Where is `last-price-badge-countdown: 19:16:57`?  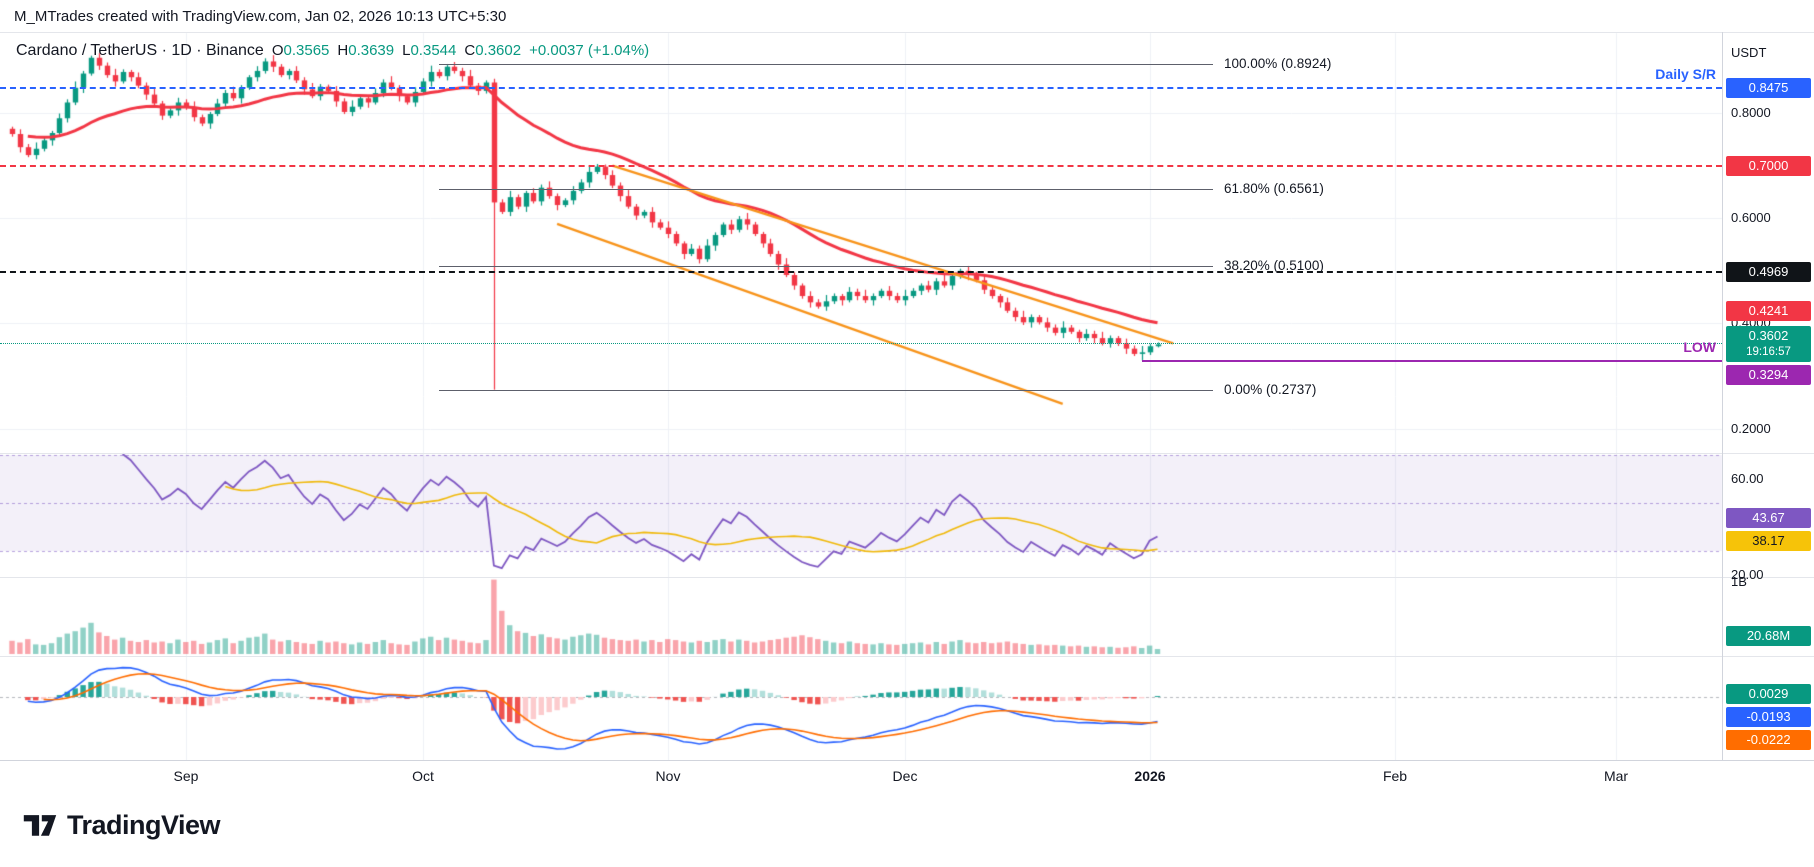 last-price-badge-countdown: 19:16:57 is located at coordinates (1768, 352).